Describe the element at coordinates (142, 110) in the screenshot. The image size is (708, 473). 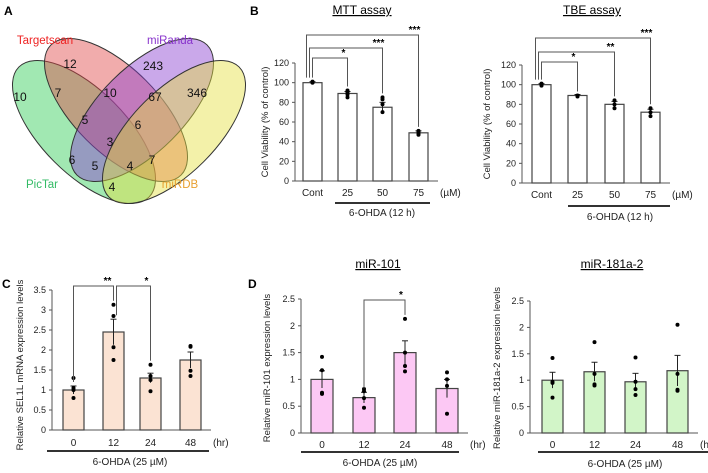
I see `venn-set-miranda` at that location.